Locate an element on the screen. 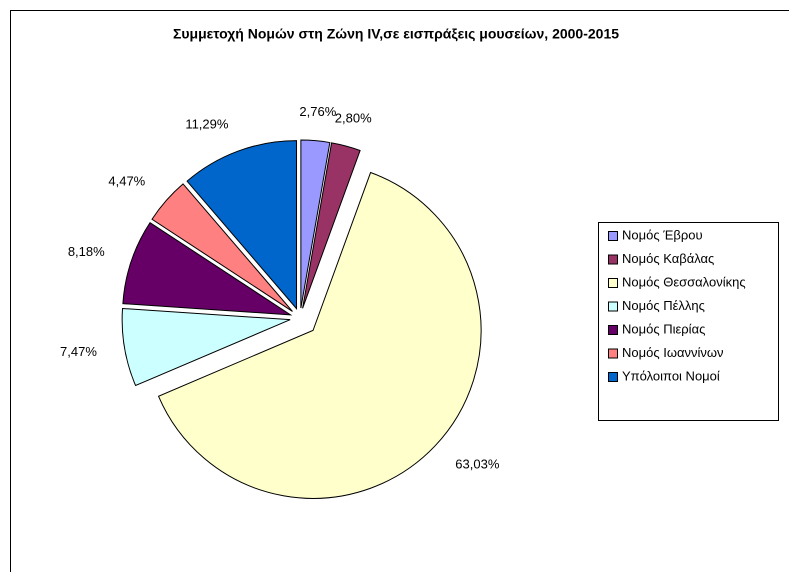 The width and height of the screenshot is (789, 572). legend-label: Νομός Πέλλης is located at coordinates (663, 305).